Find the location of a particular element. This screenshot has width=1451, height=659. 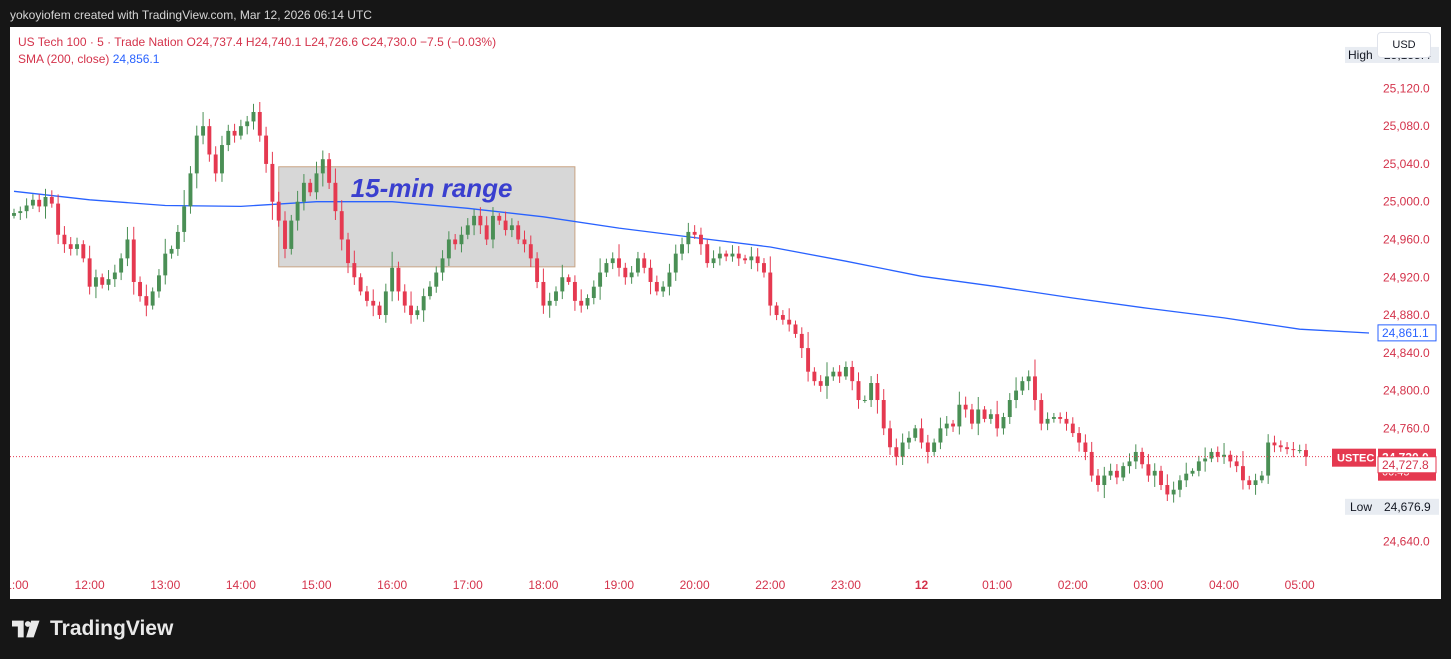

bid-tag-bg is located at coordinates (1407, 465).